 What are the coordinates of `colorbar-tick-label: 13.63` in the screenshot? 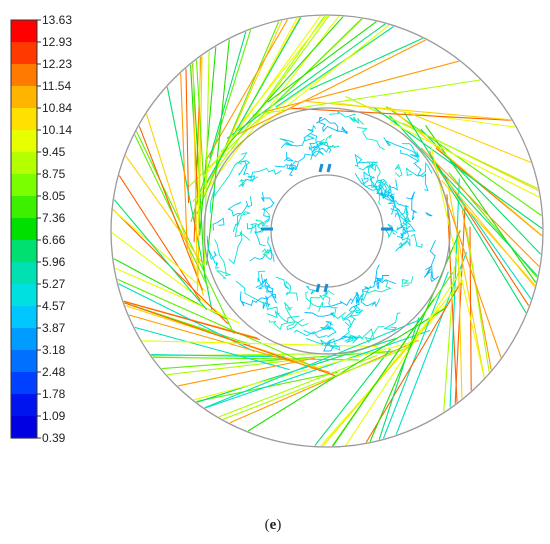 It's located at (57, 20).